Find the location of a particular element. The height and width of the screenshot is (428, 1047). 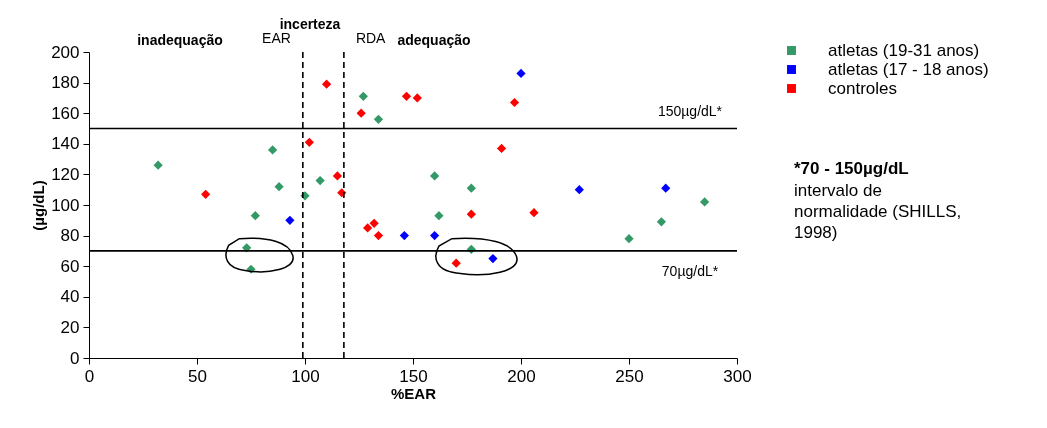

text: intervalo de normalidade (SHILLS, 1998) is located at coordinates (878, 211).